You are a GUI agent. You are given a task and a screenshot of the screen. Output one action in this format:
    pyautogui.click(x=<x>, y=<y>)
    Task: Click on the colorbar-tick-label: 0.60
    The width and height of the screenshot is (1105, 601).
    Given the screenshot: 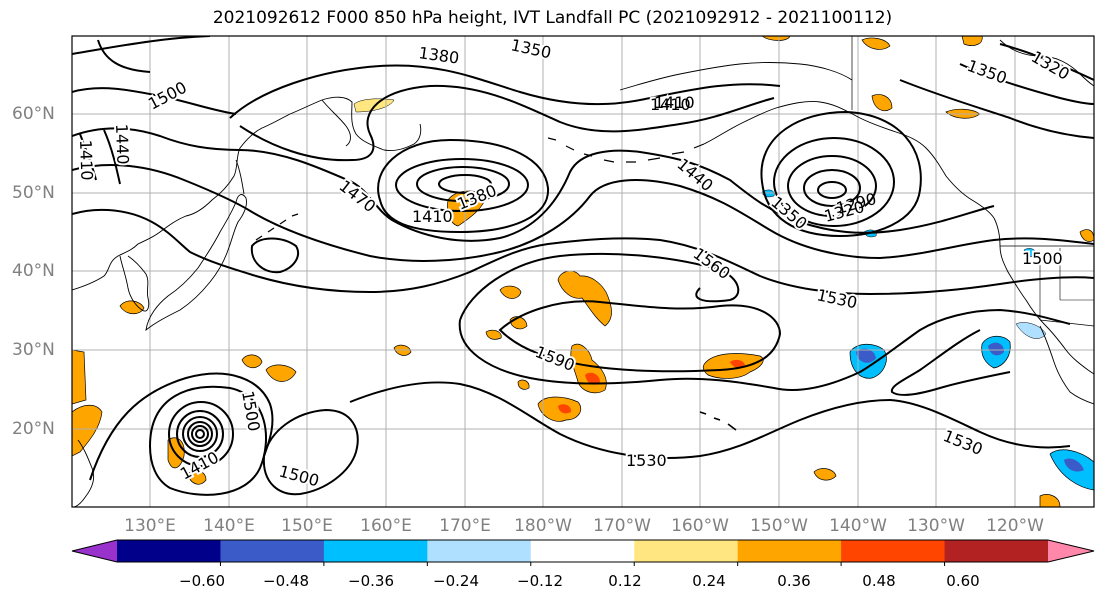 What is the action you would take?
    pyautogui.click(x=963, y=581)
    